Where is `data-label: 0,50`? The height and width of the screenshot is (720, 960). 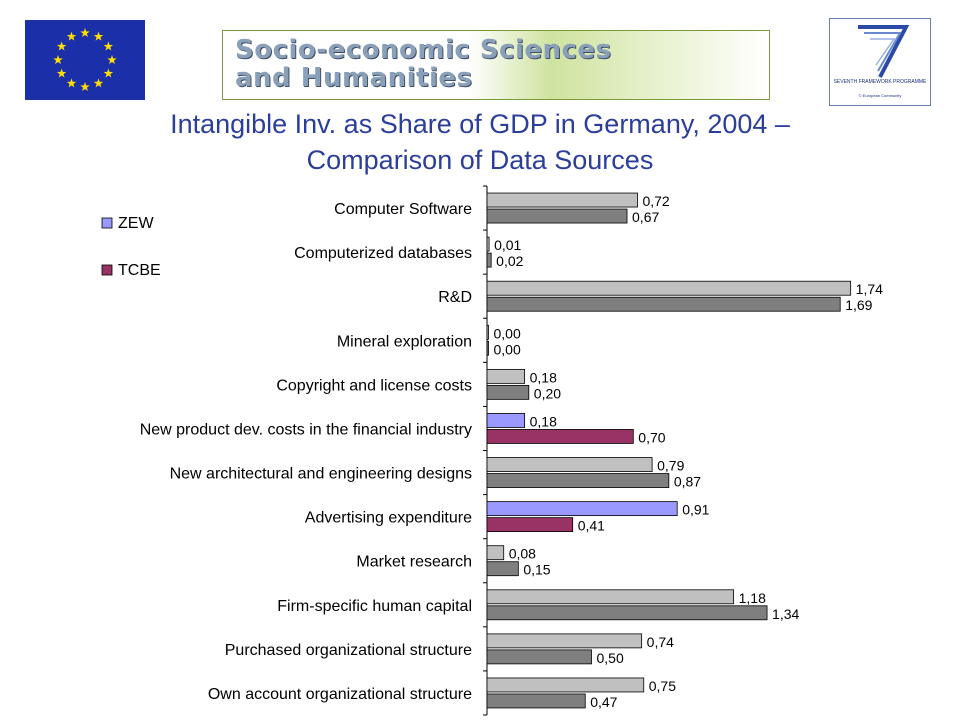 data-label: 0,50 is located at coordinates (610, 658).